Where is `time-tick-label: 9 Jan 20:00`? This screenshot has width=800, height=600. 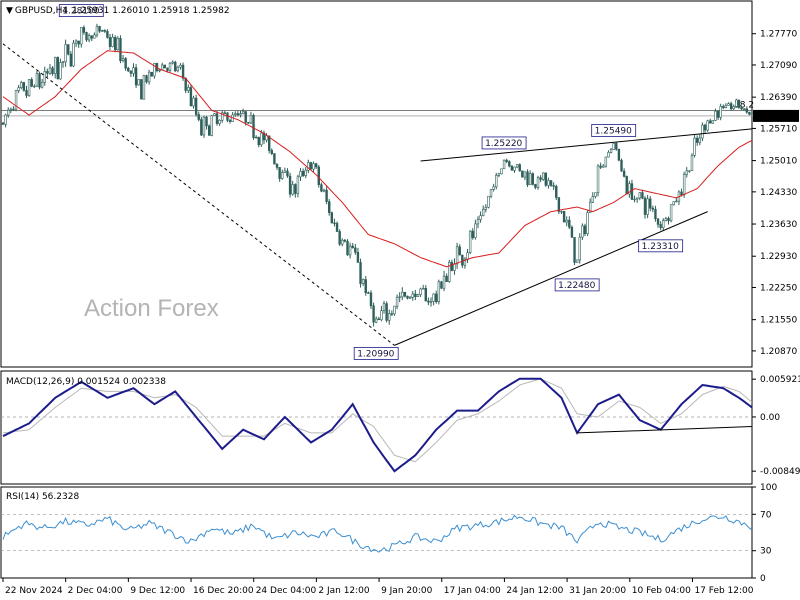
time-tick-label: 9 Jan 20:00 is located at coordinates (407, 591).